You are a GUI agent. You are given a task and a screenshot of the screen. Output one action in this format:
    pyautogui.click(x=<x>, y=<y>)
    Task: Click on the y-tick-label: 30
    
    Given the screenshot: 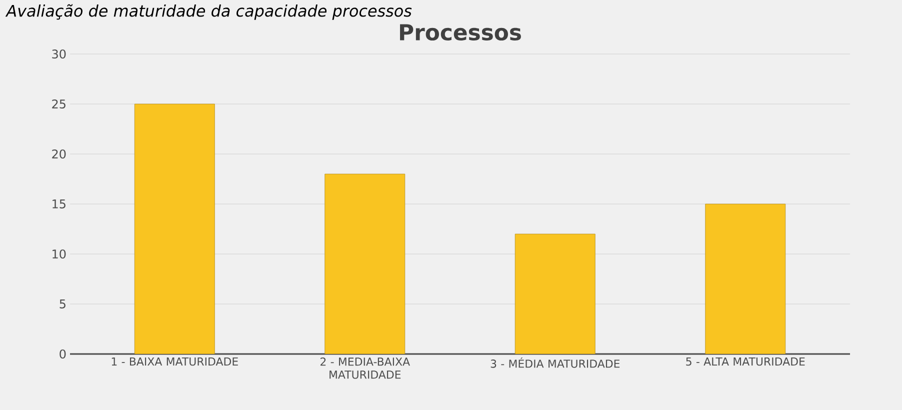 What is the action you would take?
    pyautogui.click(x=59, y=54)
    